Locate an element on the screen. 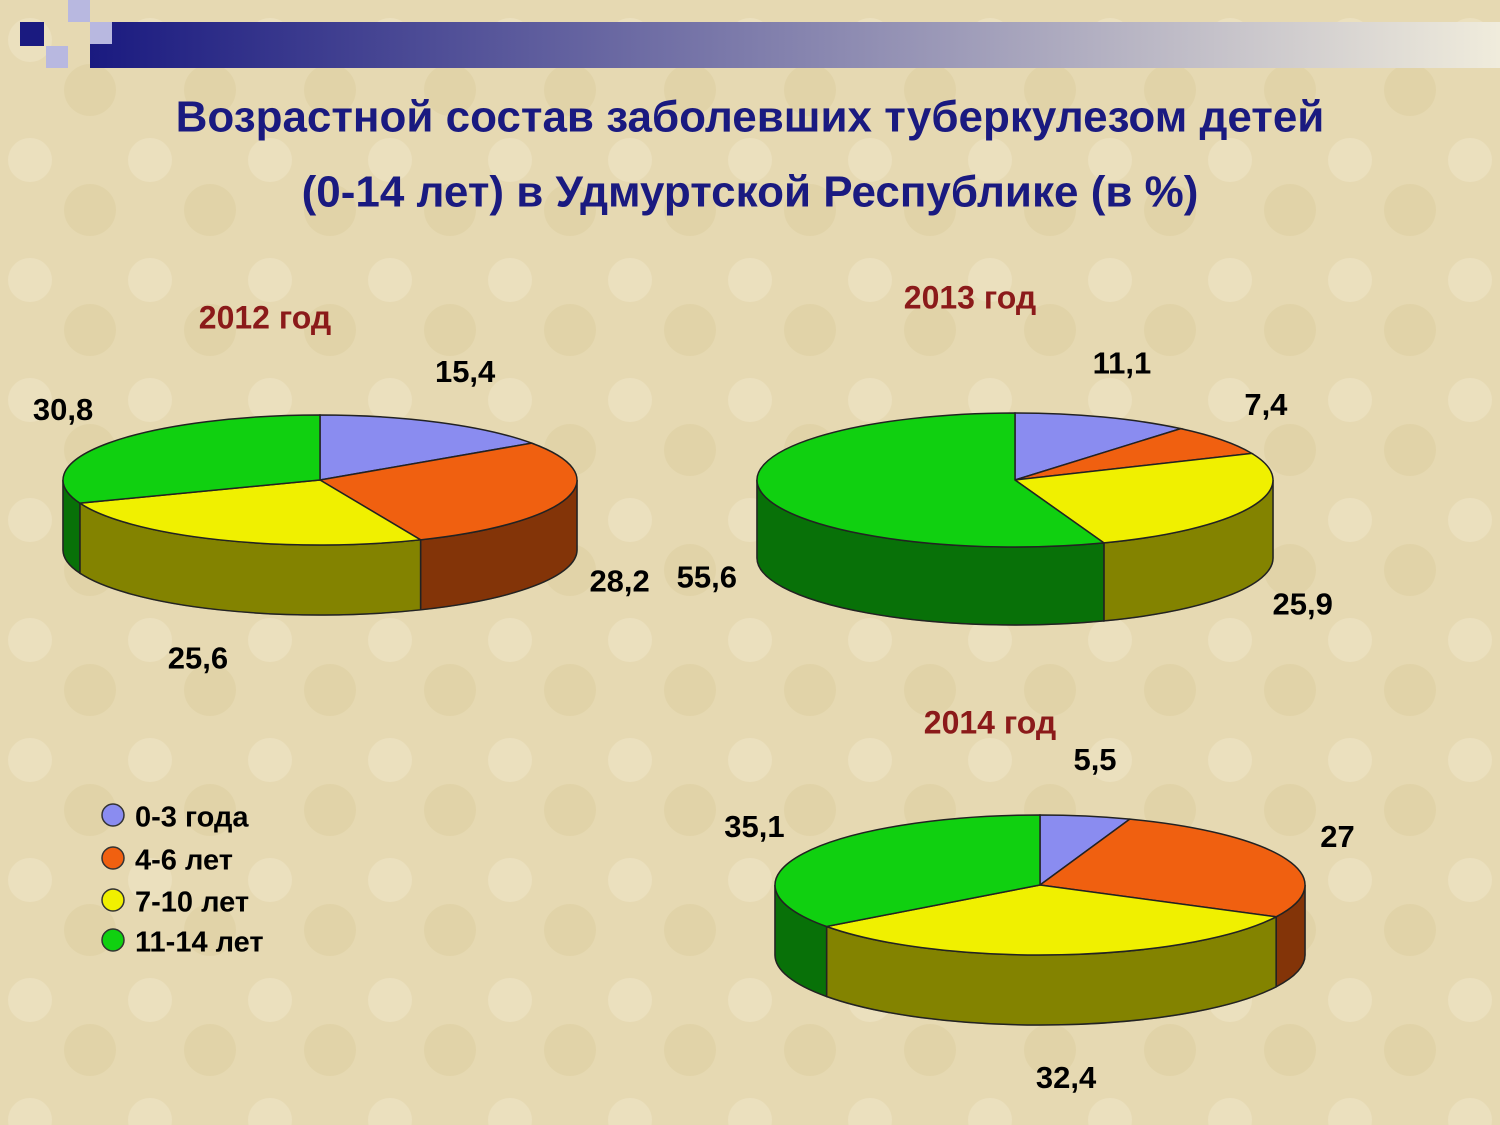 The height and width of the screenshot is (1125, 1500). value-label: 35,1 is located at coordinates (754, 826).